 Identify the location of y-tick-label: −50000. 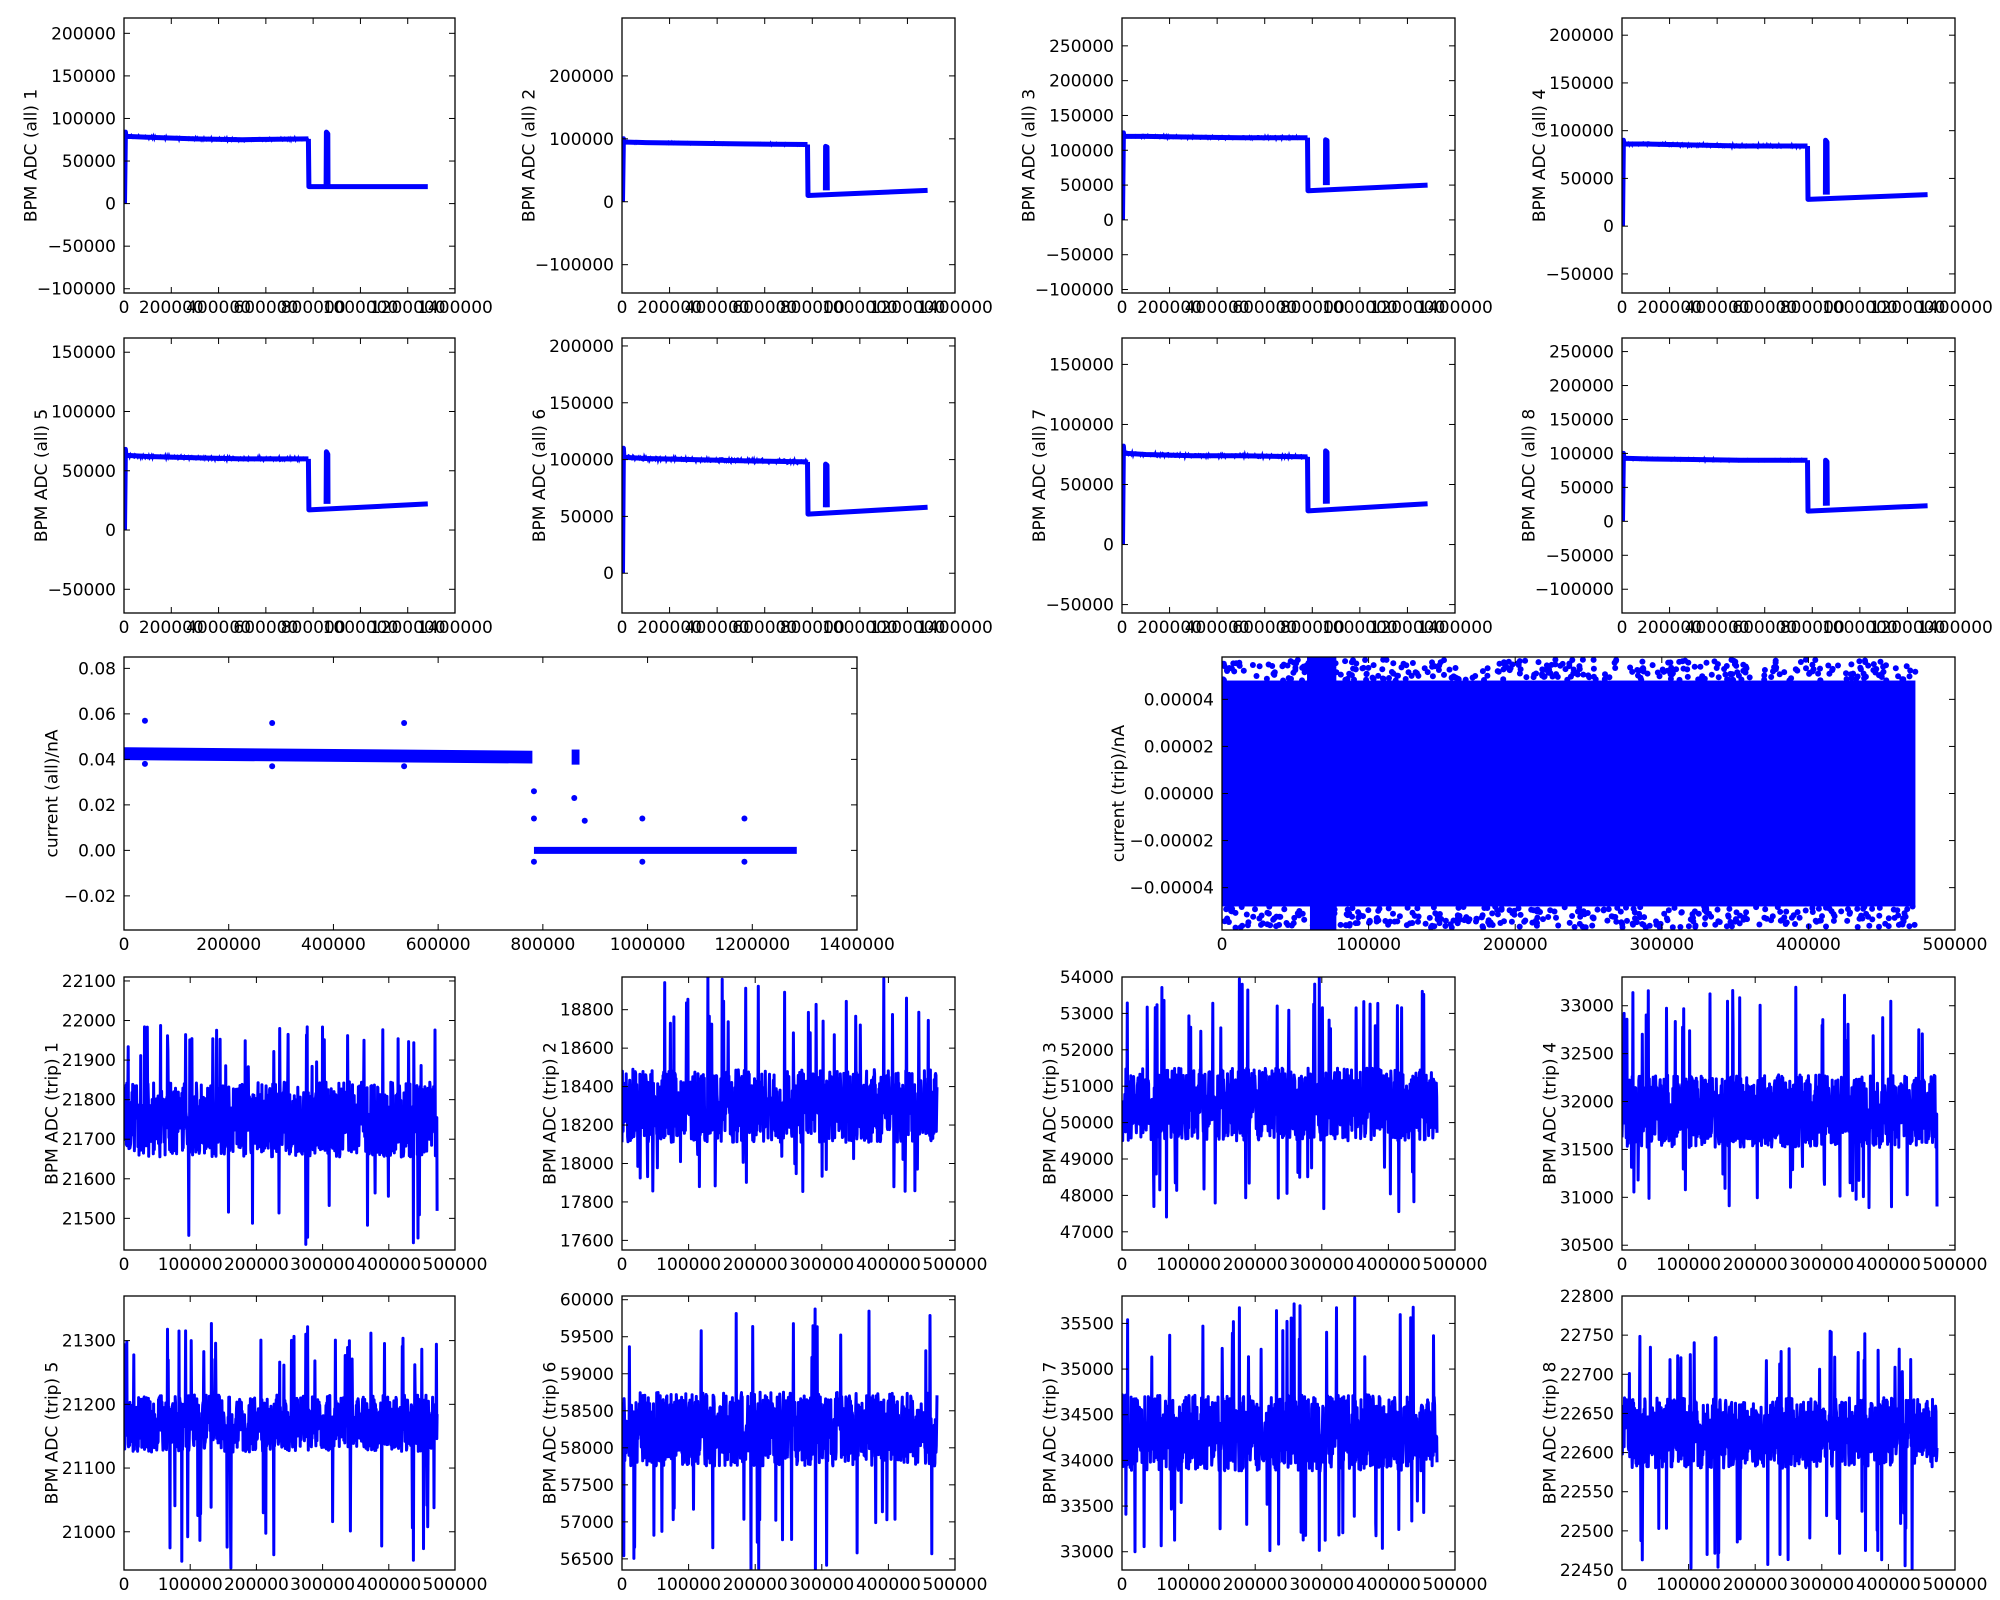
(82, 590).